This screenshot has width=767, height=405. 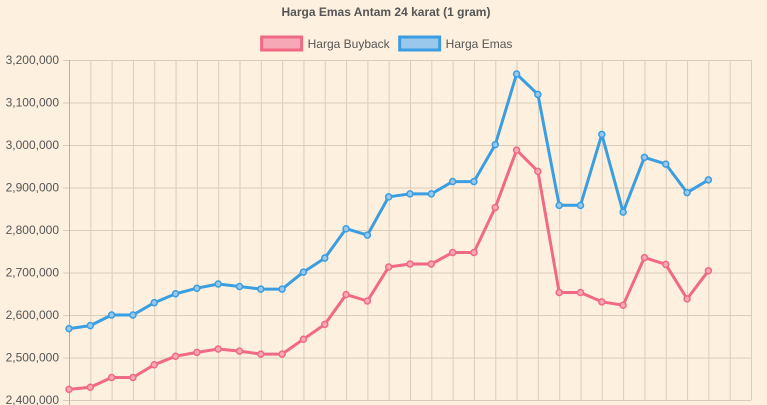 I want to click on legend: Harga Buyback Harga Emas, so click(x=386, y=43).